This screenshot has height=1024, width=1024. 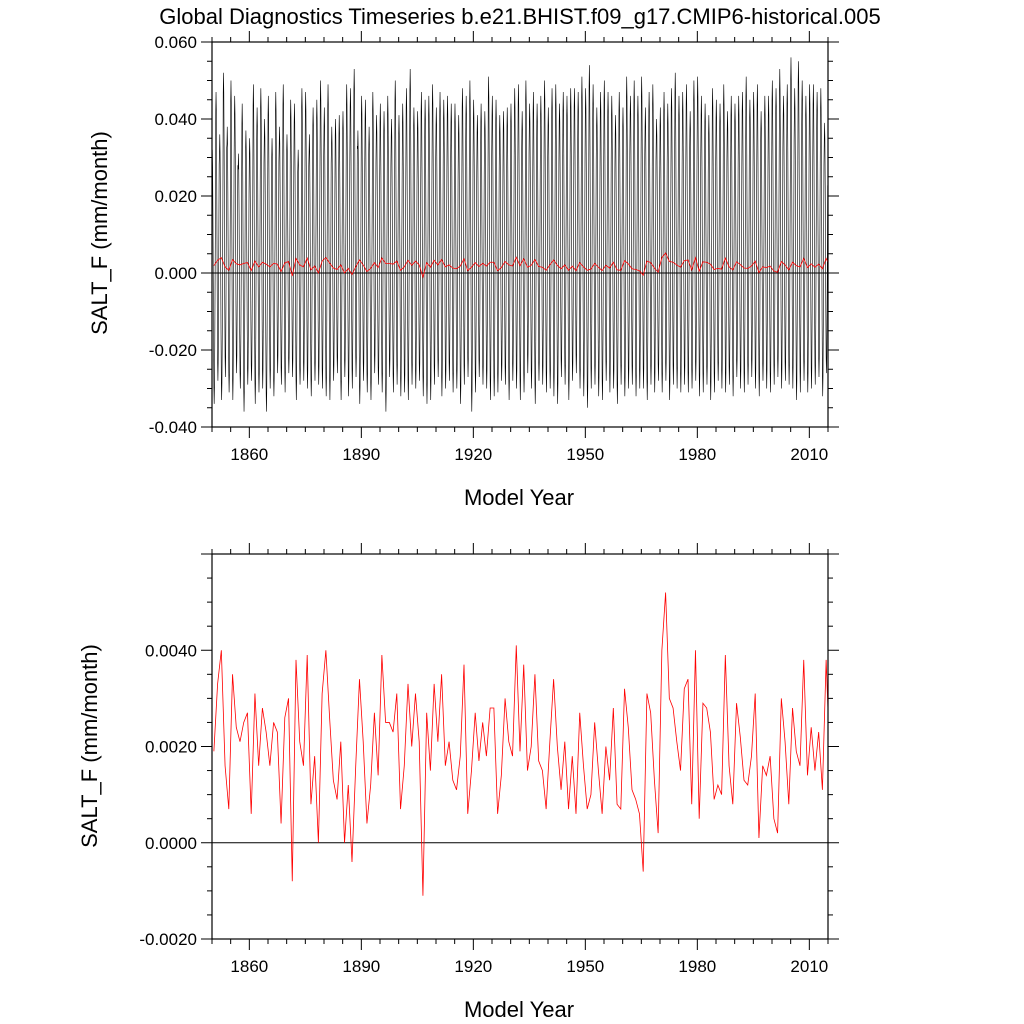 I want to click on y-tick-label: -0.020, so click(x=173, y=350).